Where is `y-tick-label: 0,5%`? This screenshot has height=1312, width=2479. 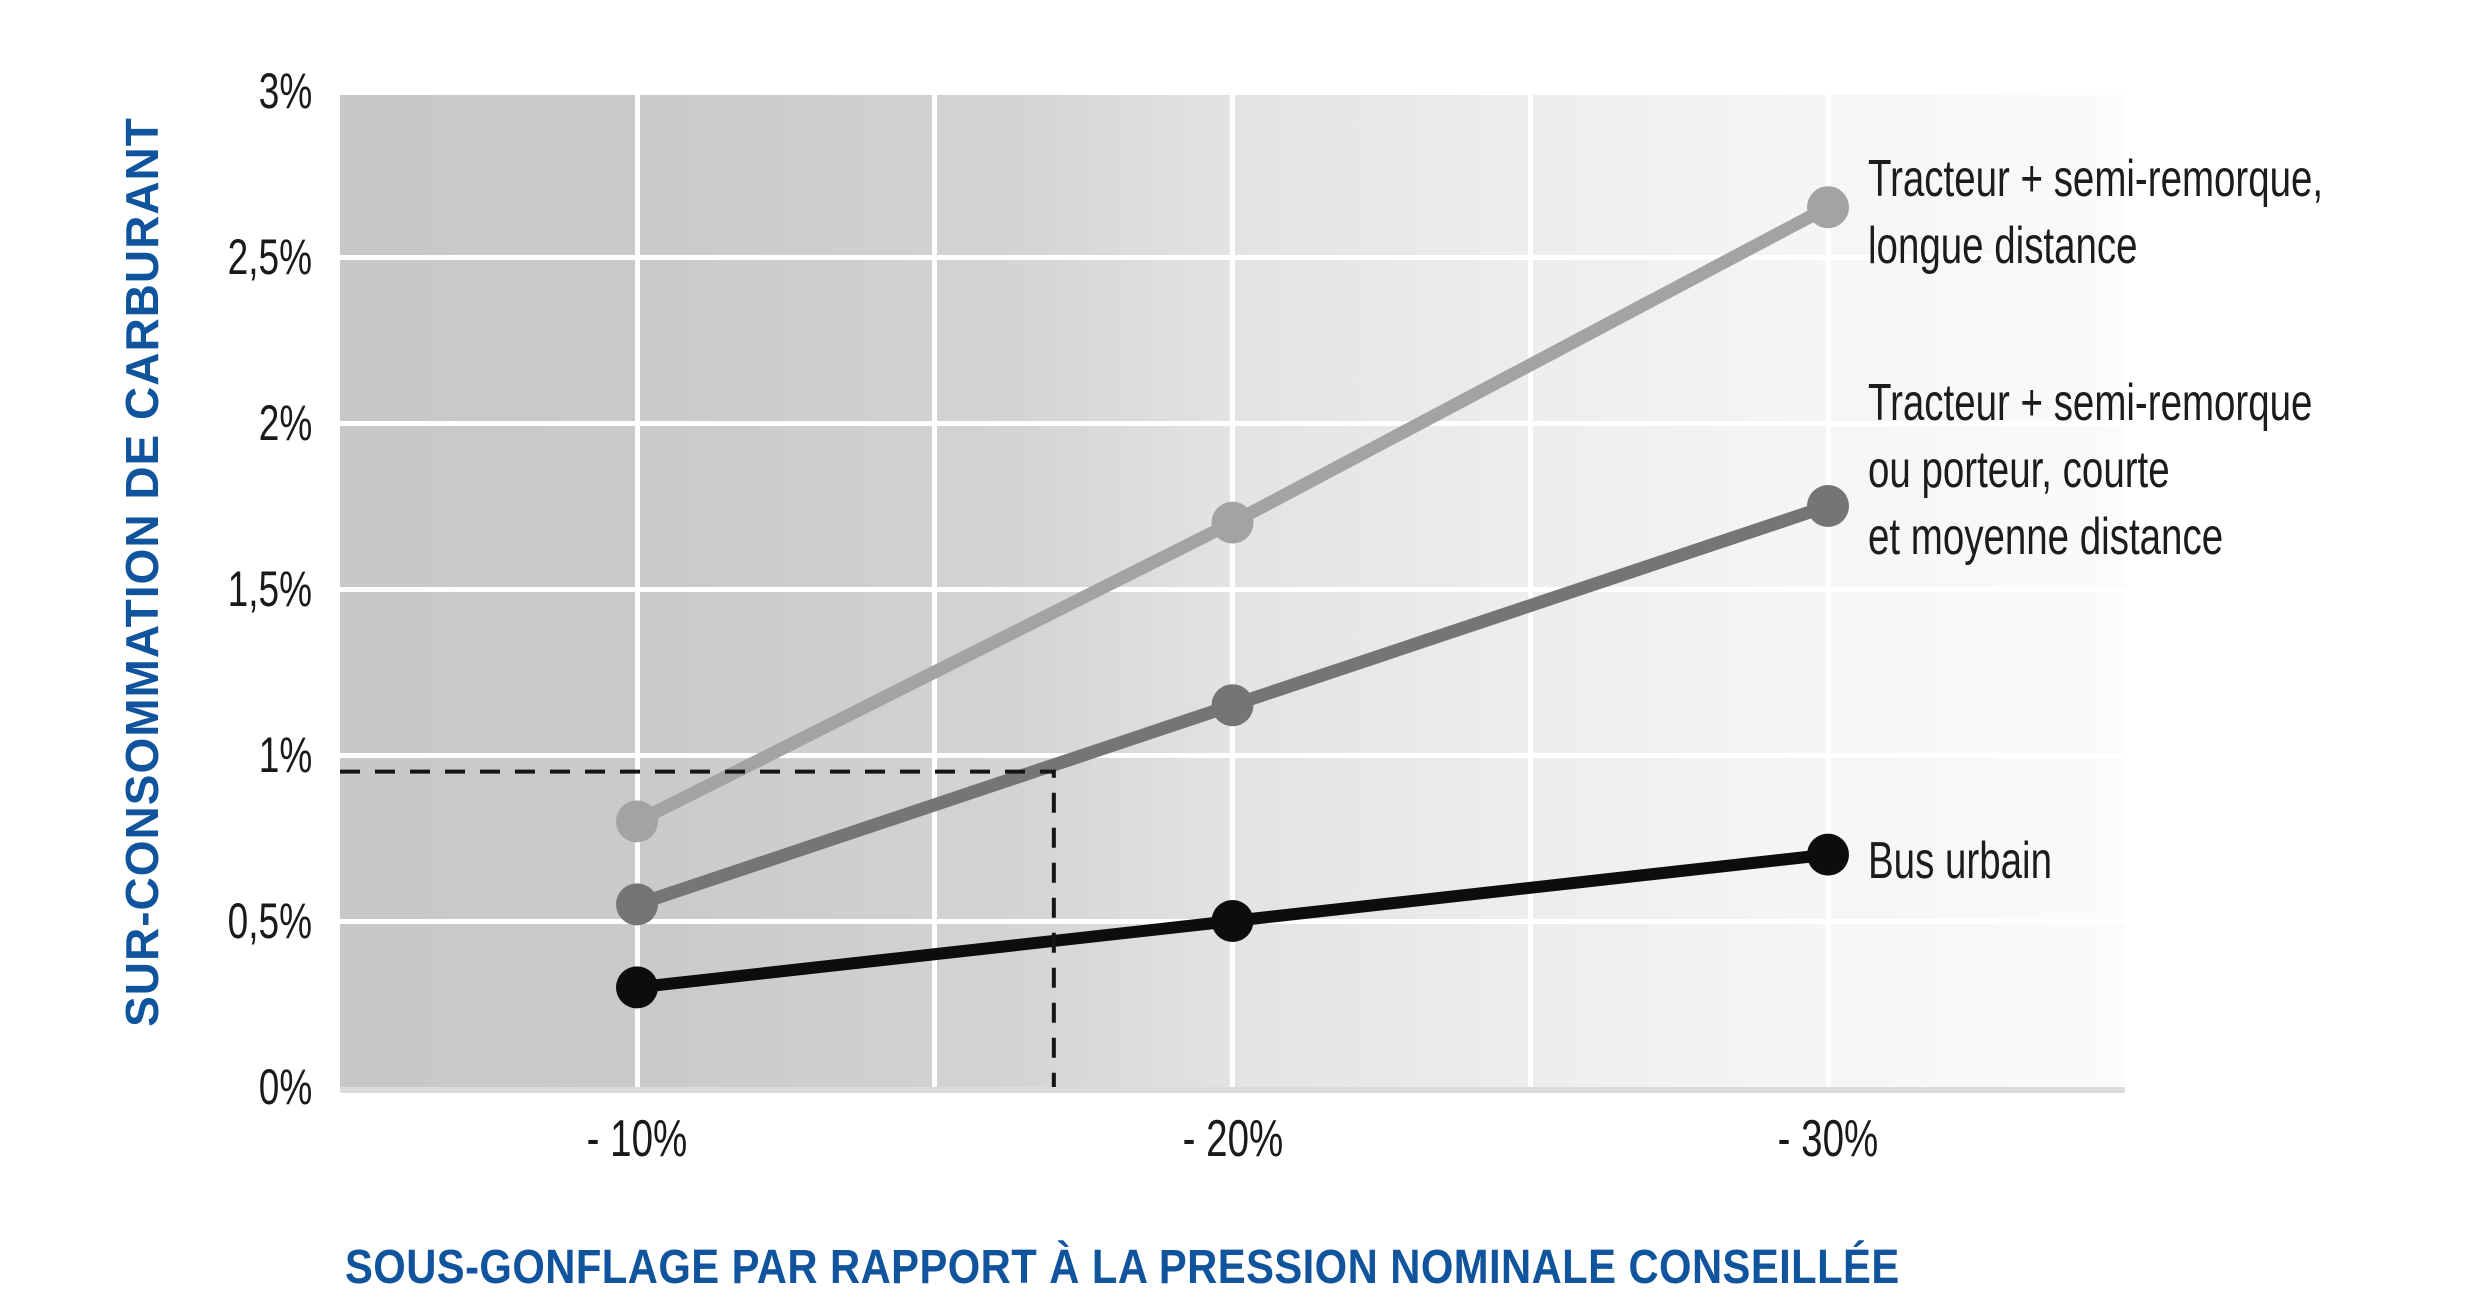
y-tick-label: 0,5% is located at coordinates (156, 921).